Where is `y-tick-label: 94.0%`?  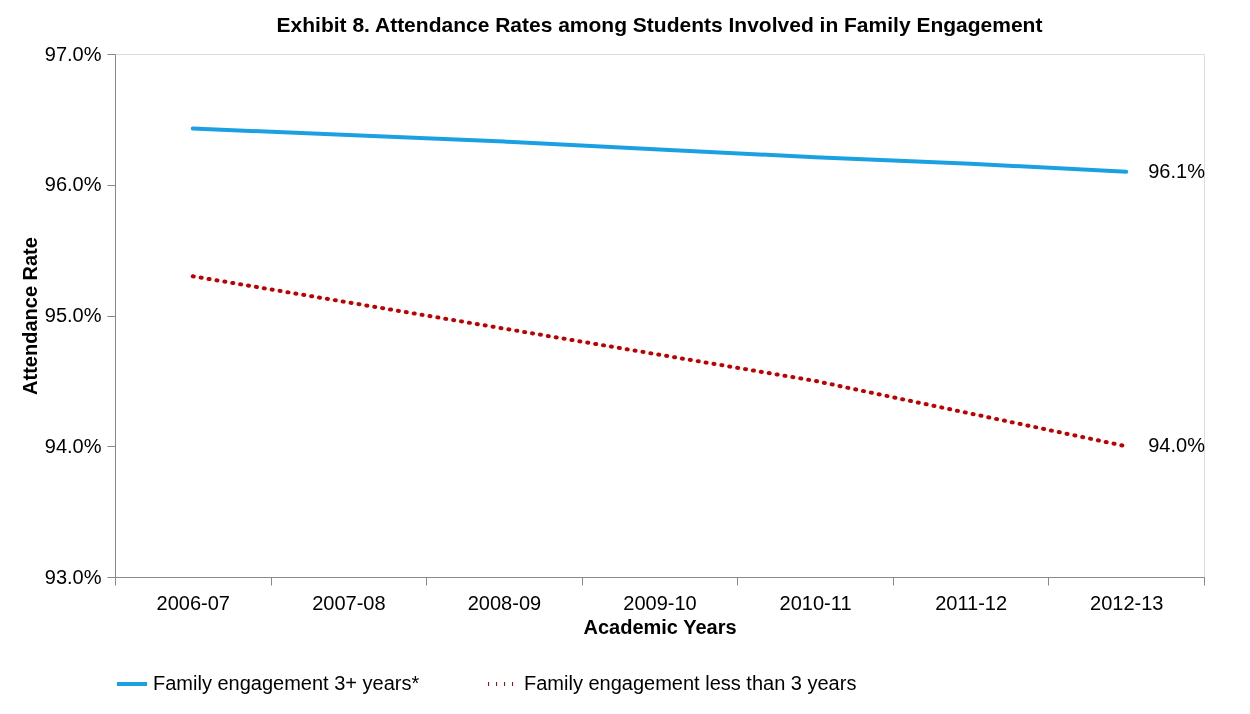
y-tick-label: 94.0% is located at coordinates (73, 445).